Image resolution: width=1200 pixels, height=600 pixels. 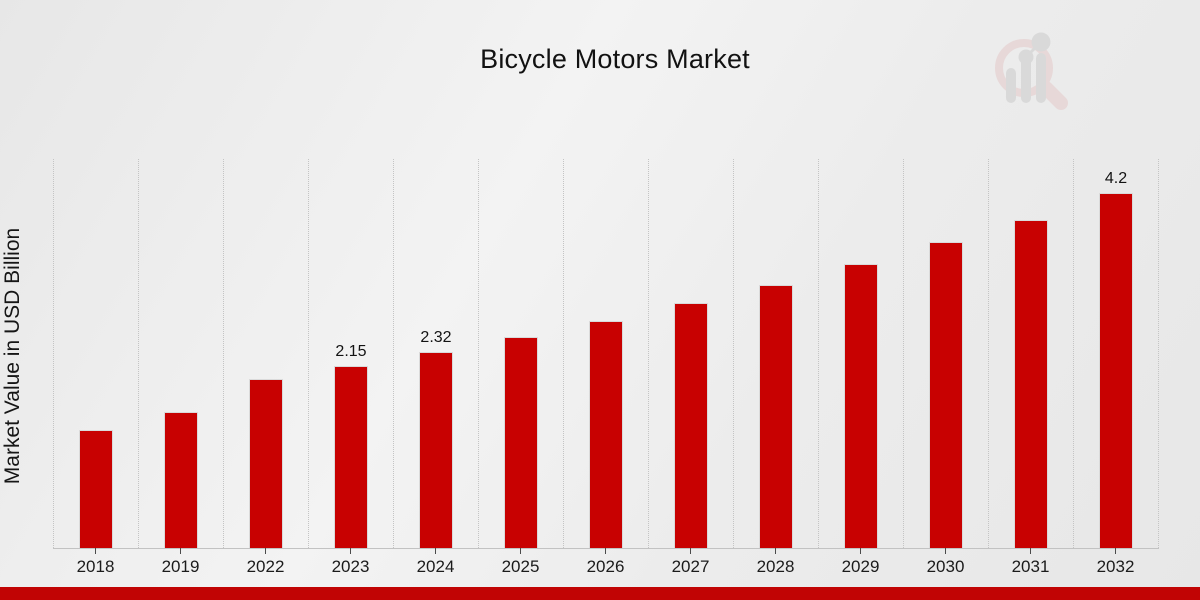 I want to click on x-axis-cell: 2026, so click(x=605, y=562).